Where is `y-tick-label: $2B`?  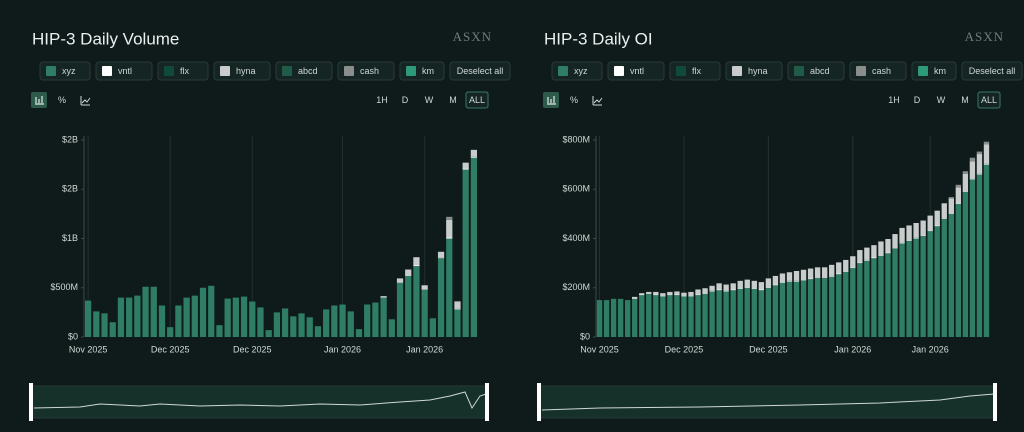
y-tick-label: $2B is located at coordinates (70, 139).